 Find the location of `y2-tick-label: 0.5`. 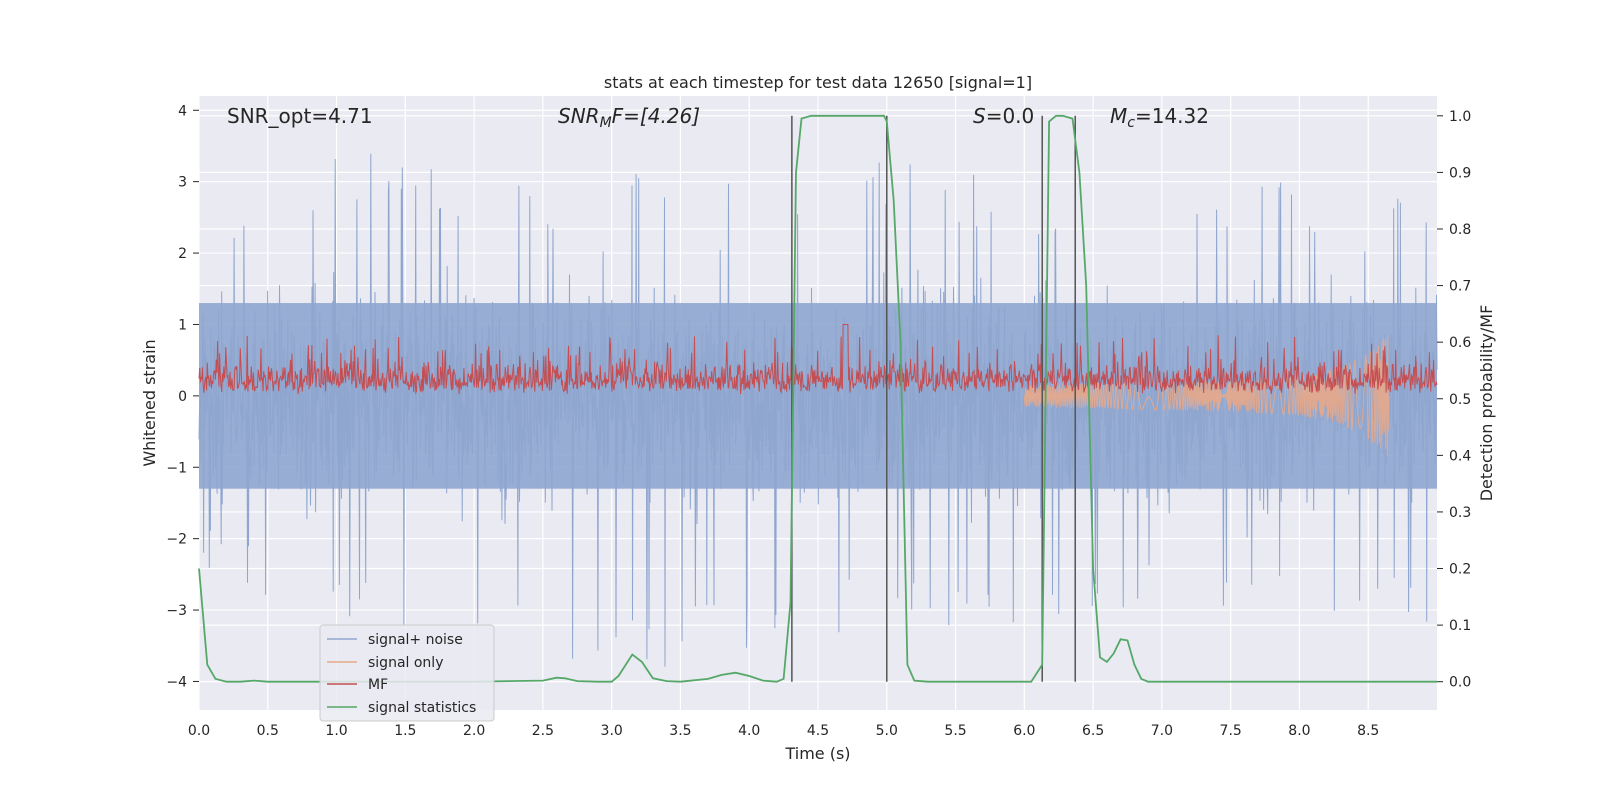

y2-tick-label: 0.5 is located at coordinates (1460, 400).